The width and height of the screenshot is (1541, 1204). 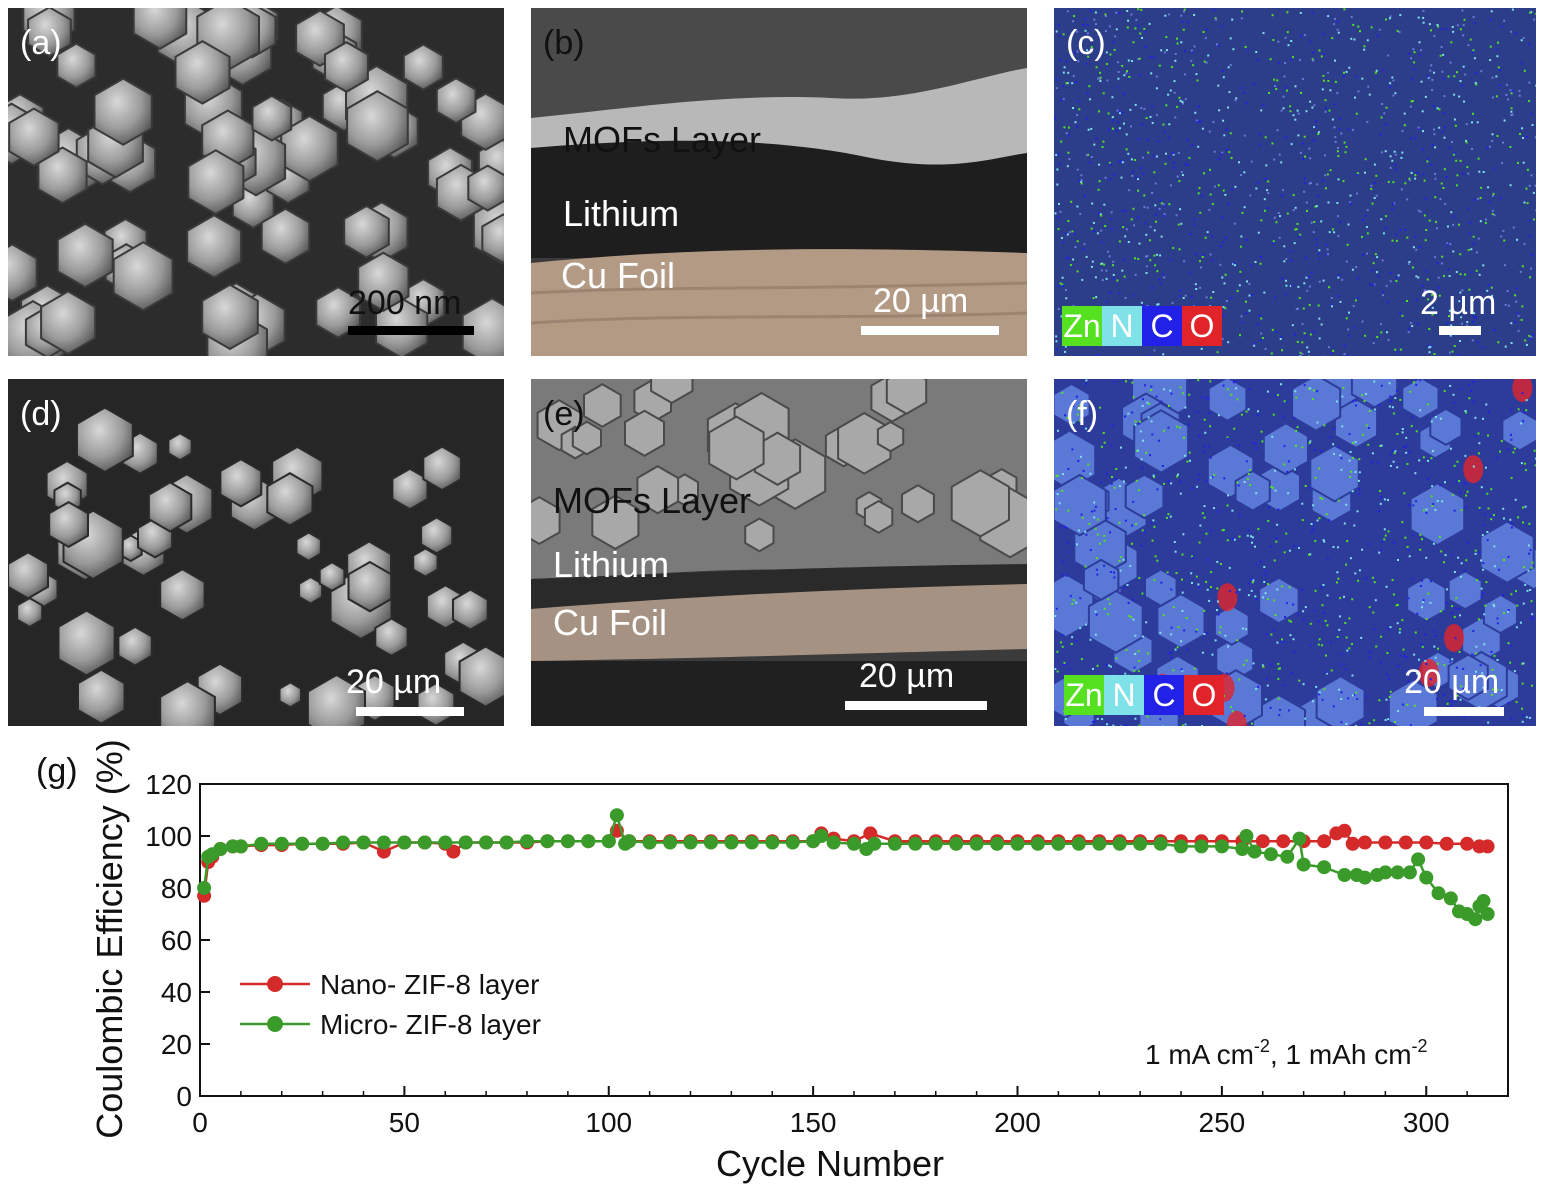 What do you see at coordinates (1162, 326) in the screenshot?
I see `element-c-c: C` at bounding box center [1162, 326].